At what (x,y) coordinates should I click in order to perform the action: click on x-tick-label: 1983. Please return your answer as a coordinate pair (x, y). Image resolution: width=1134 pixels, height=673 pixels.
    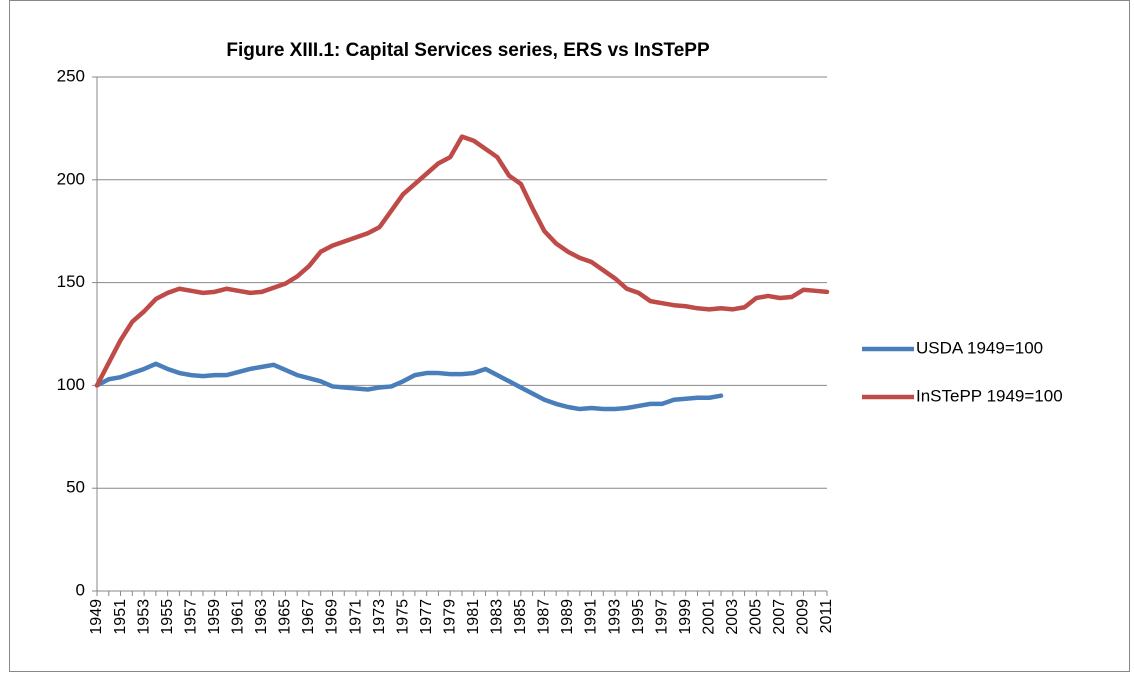
    Looking at the image, I should click on (497, 617).